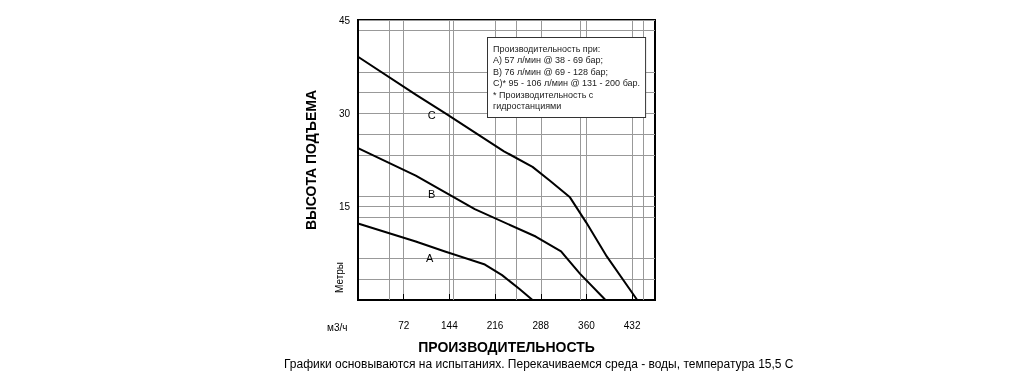 The width and height of the screenshot is (1024, 375). What do you see at coordinates (587, 325) in the screenshot?
I see `x-tick-label: 360` at bounding box center [587, 325].